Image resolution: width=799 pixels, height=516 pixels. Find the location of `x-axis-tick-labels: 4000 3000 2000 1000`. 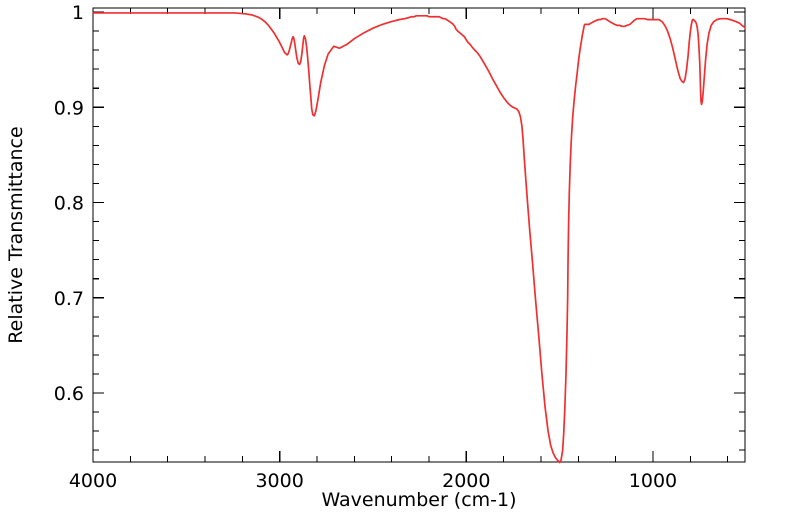

x-axis-tick-labels: 4000 3000 2000 1000 is located at coordinates (373, 481).